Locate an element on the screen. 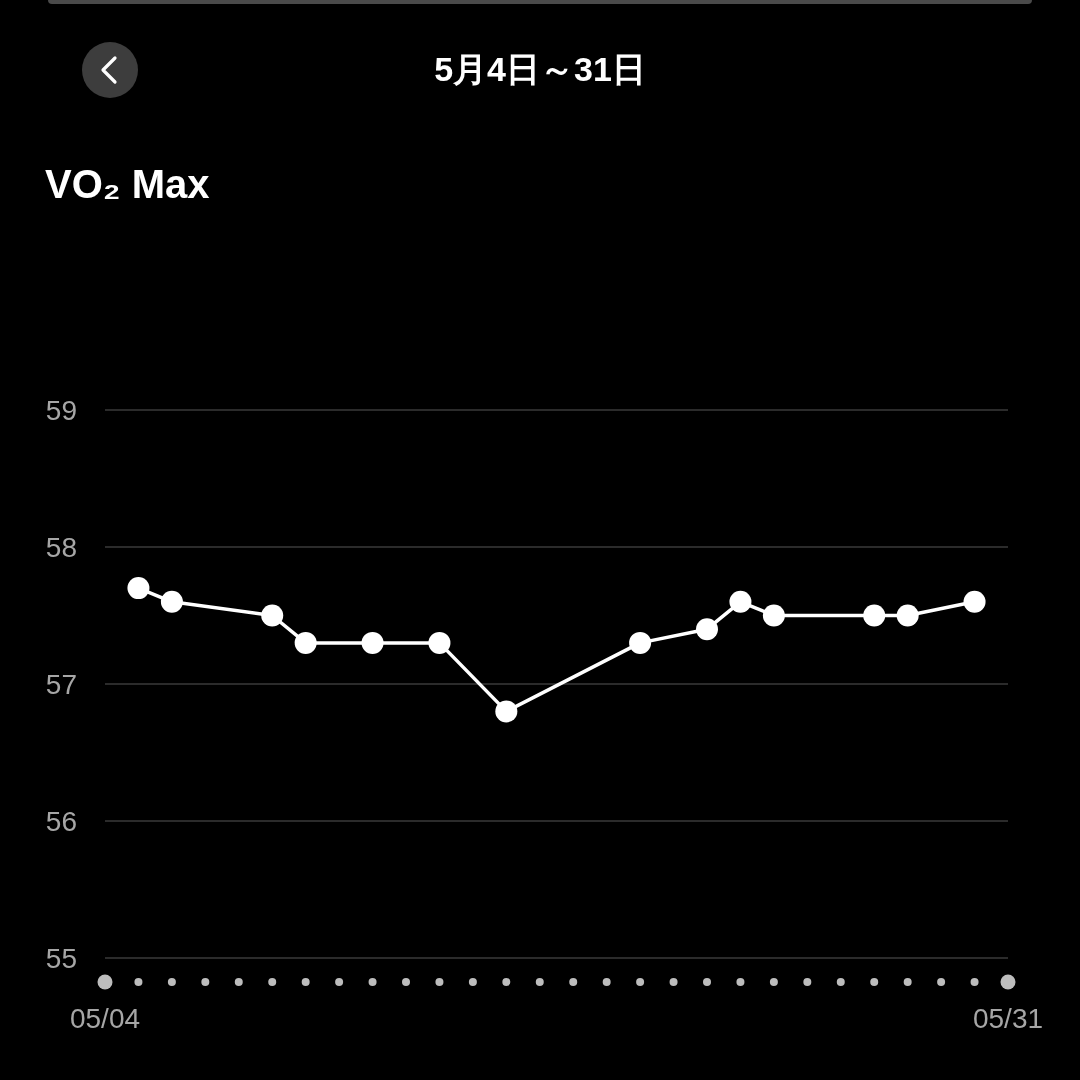  y-tick-label: 58 is located at coordinates (61, 548).